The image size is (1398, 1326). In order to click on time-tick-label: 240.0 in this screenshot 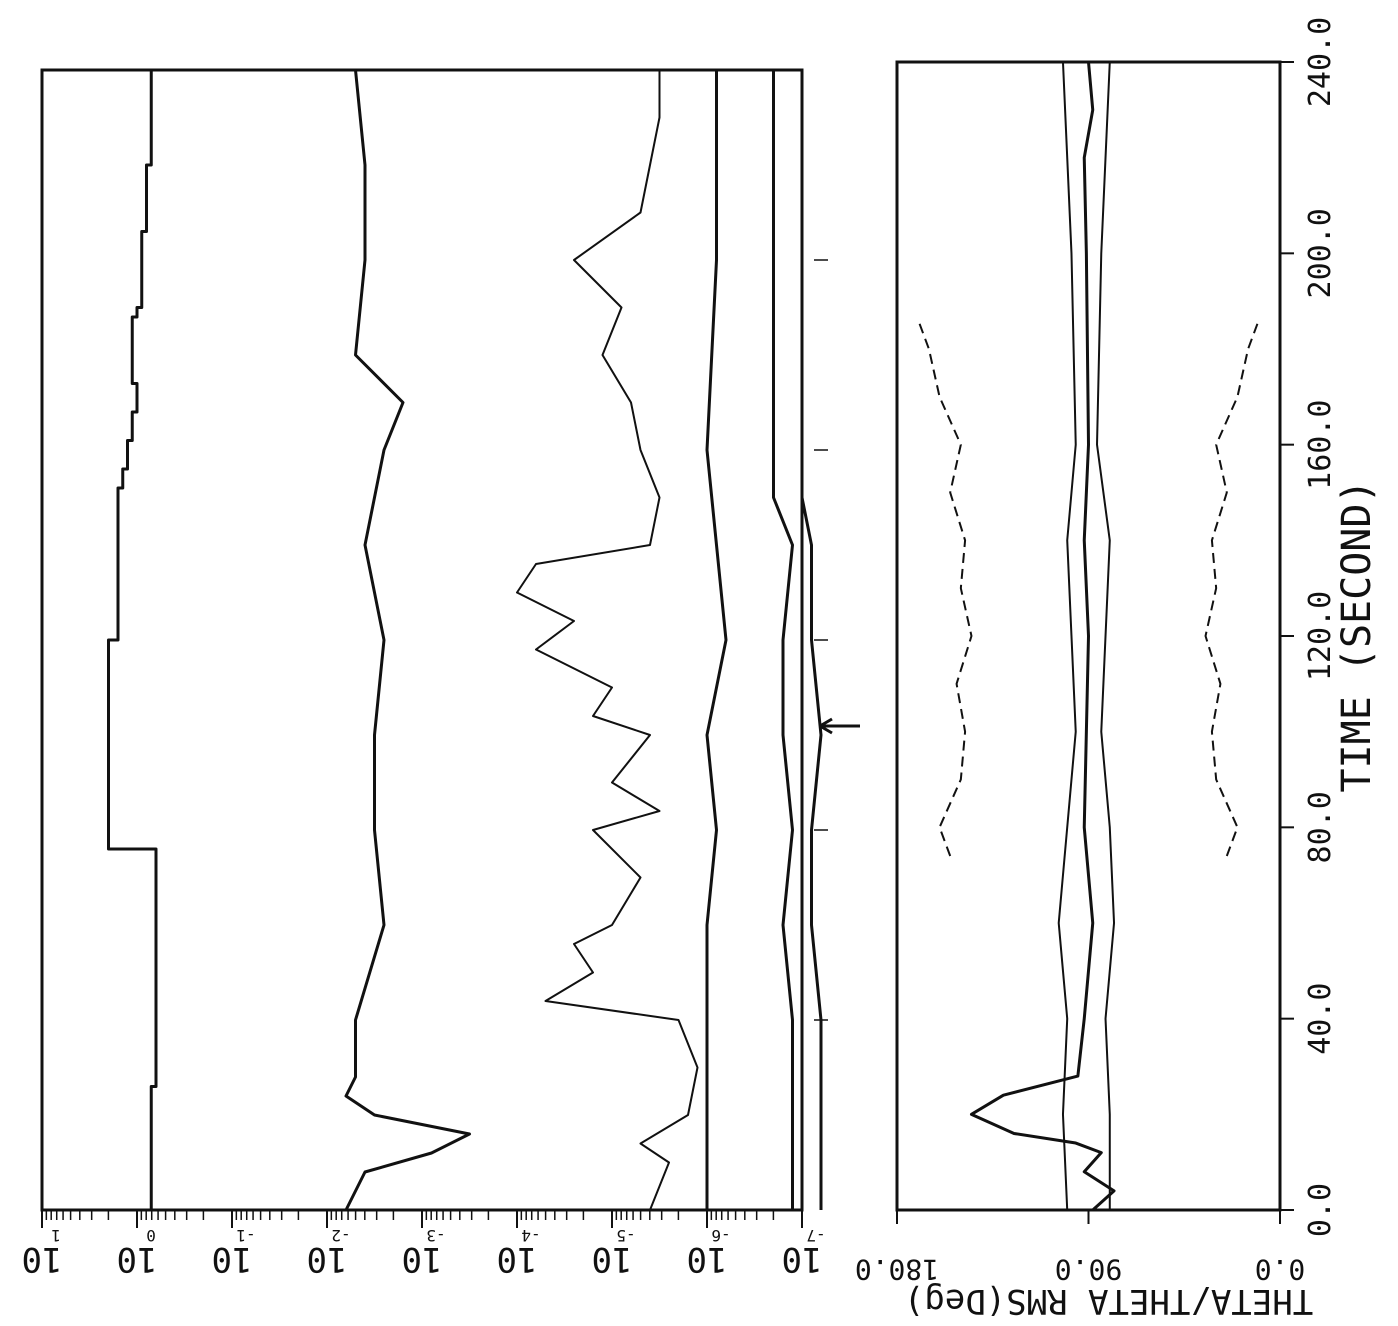, I will do `click(1320, 62)`.